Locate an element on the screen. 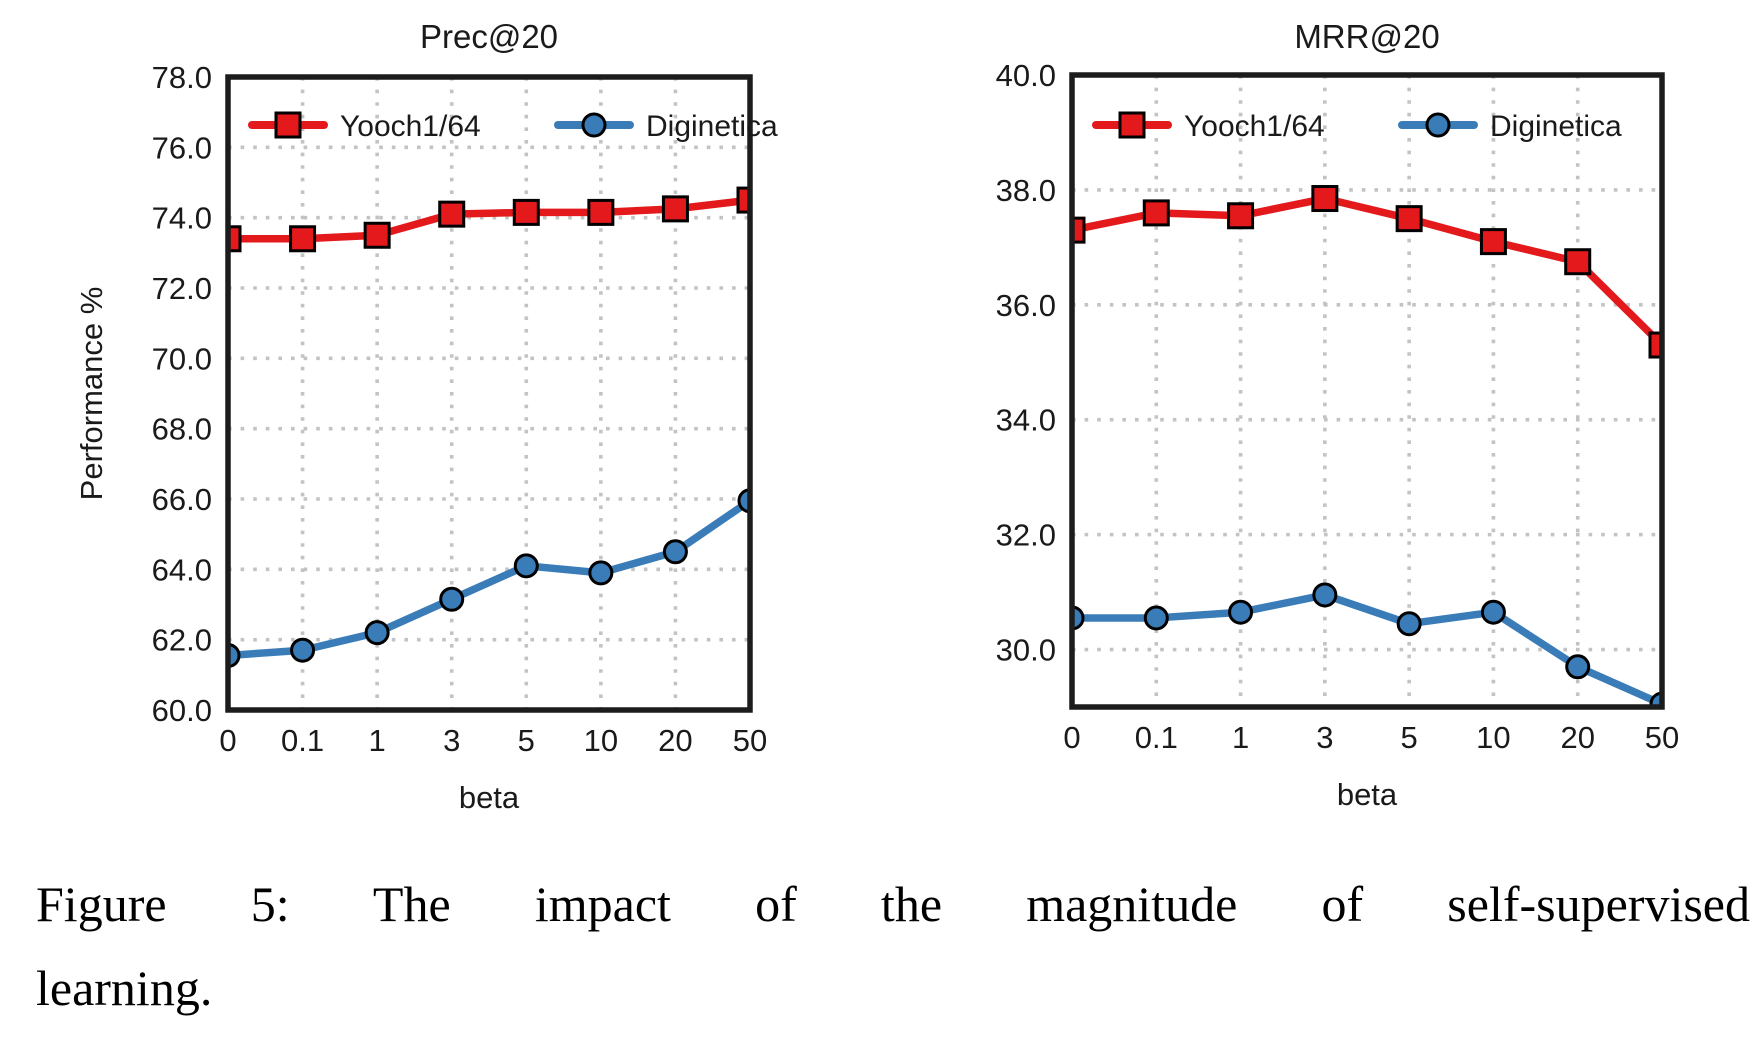 The width and height of the screenshot is (1764, 1050). y-axis-label: Performance % is located at coordinates (91, 394).